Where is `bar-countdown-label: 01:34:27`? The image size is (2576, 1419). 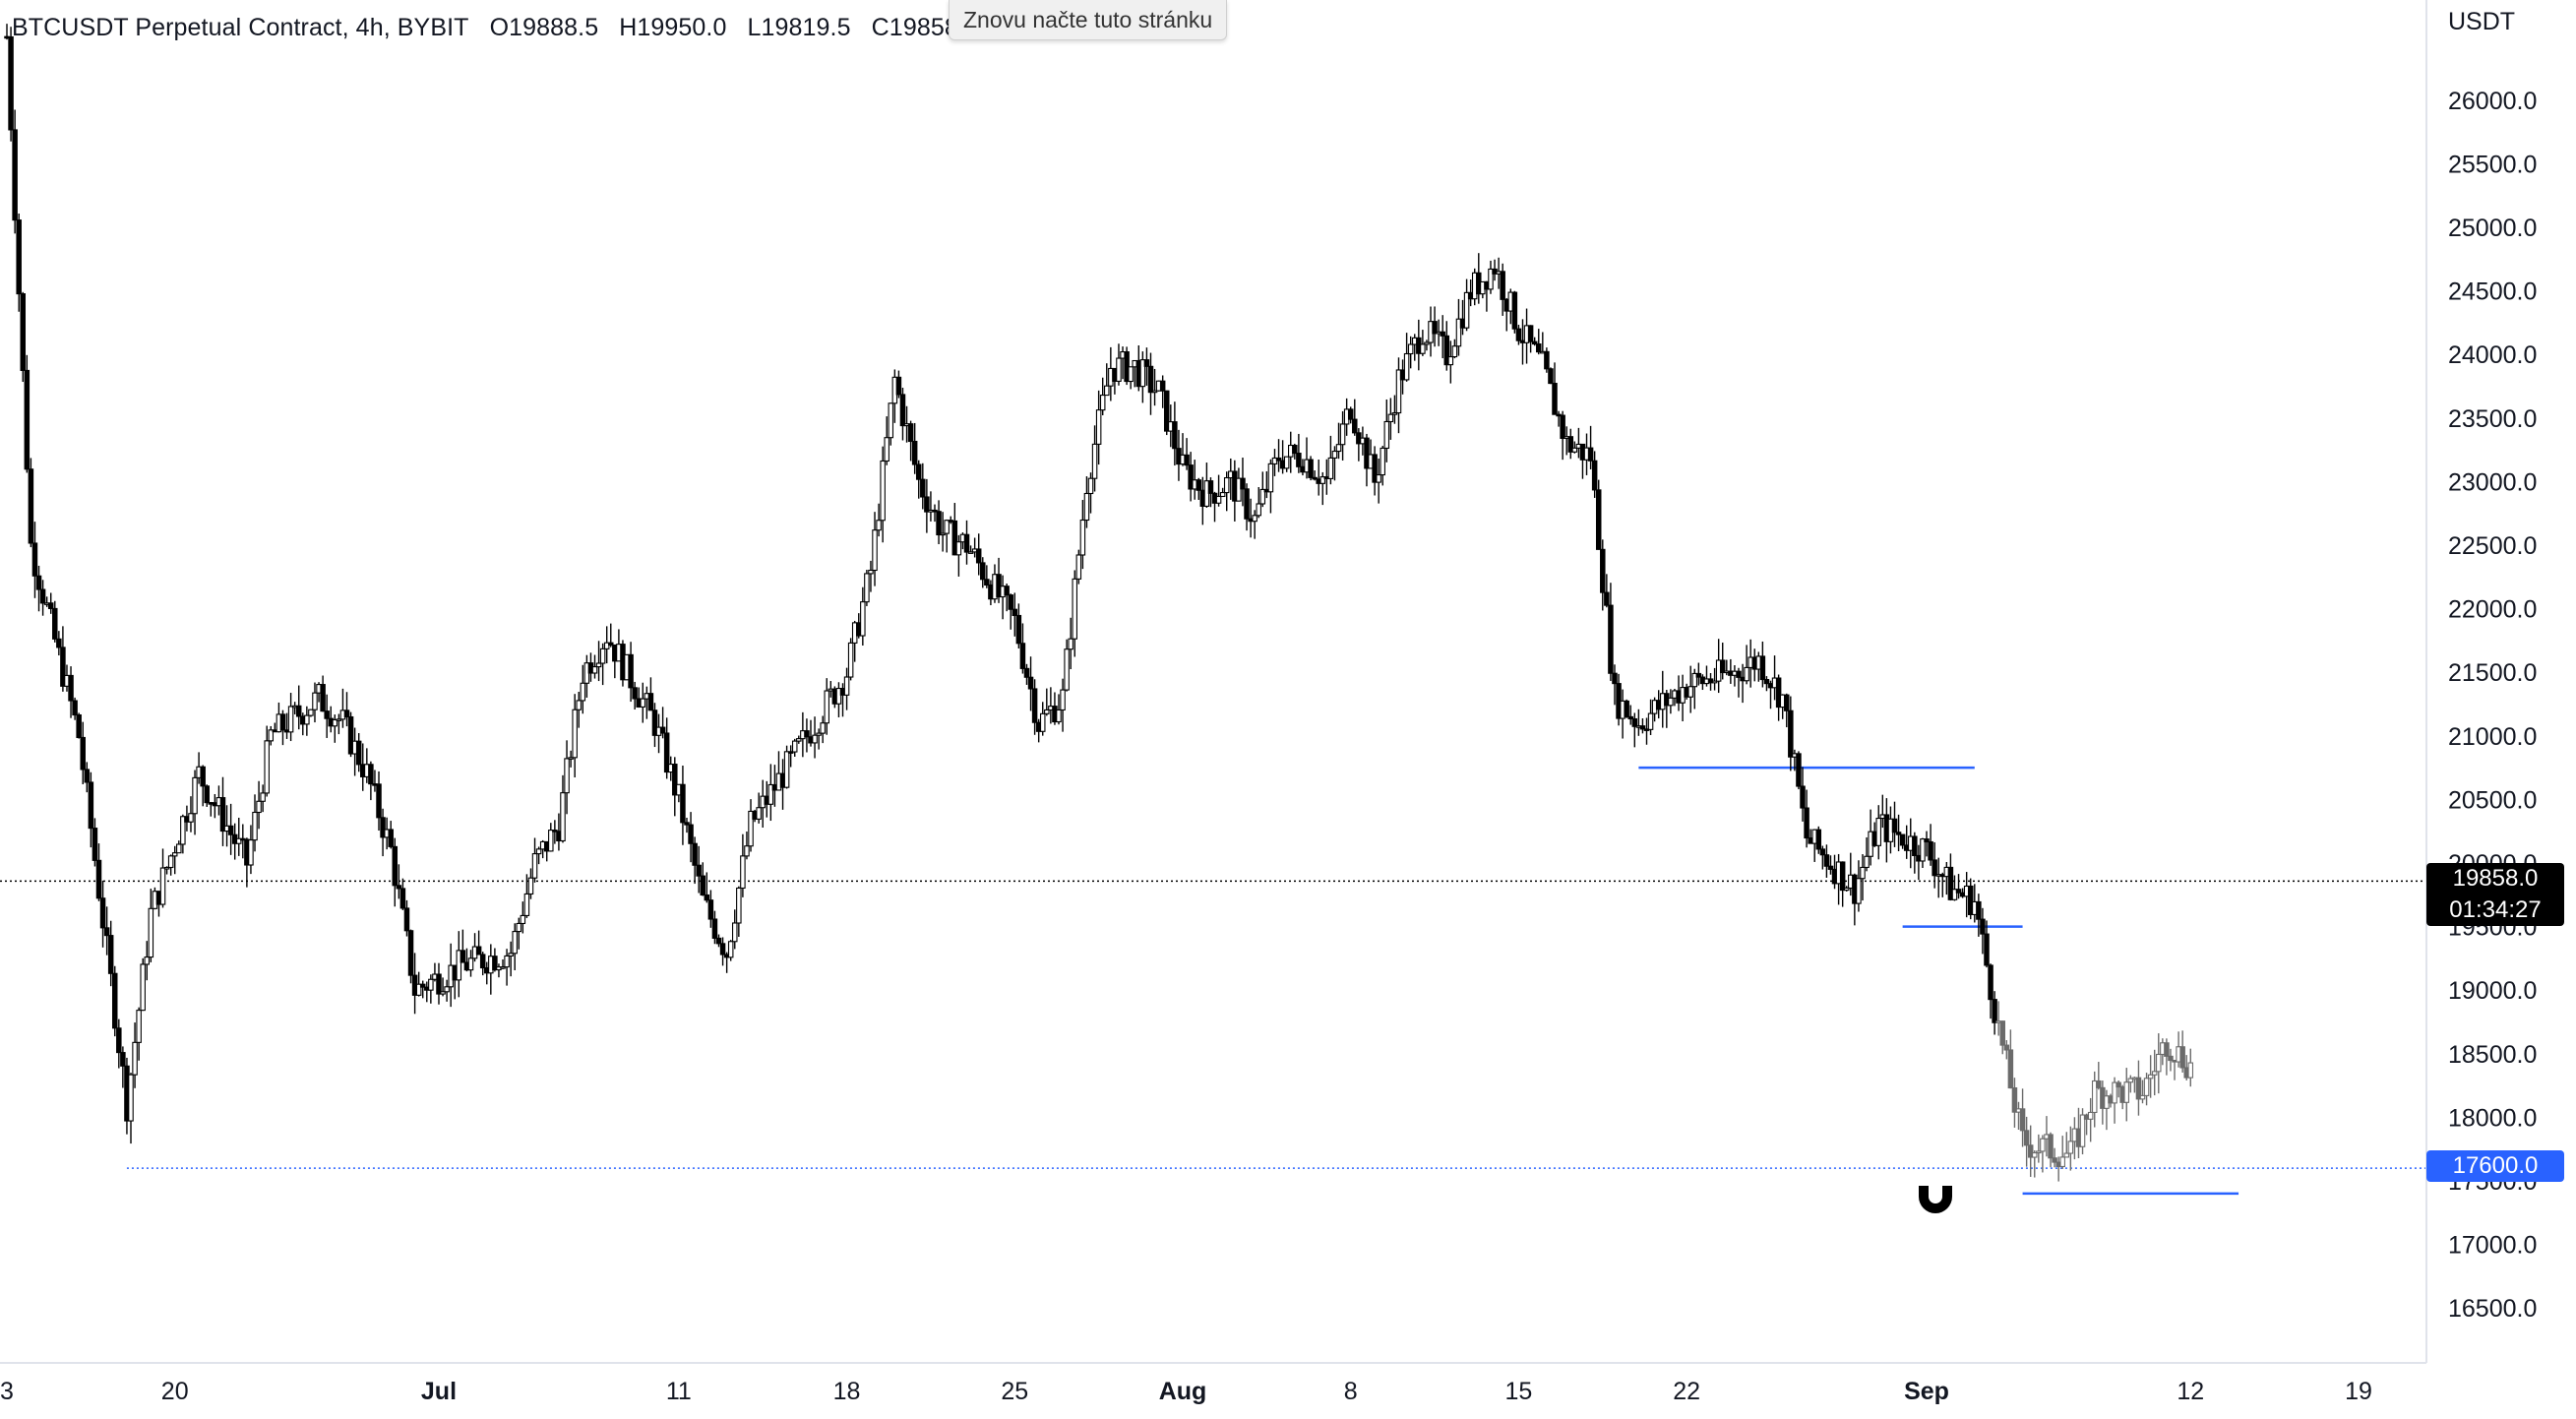
bar-countdown-label: 01:34:27 is located at coordinates (2495, 910).